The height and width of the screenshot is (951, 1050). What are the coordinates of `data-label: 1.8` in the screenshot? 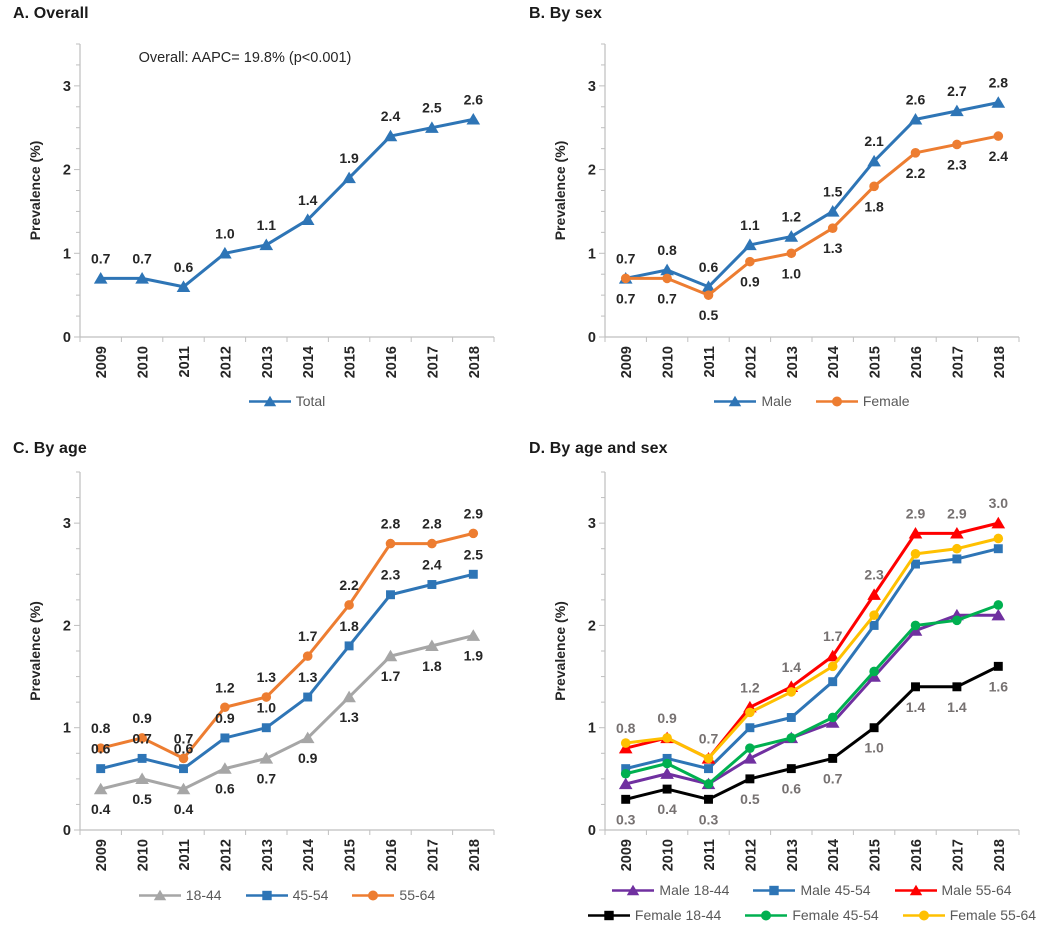 It's located at (349, 626).